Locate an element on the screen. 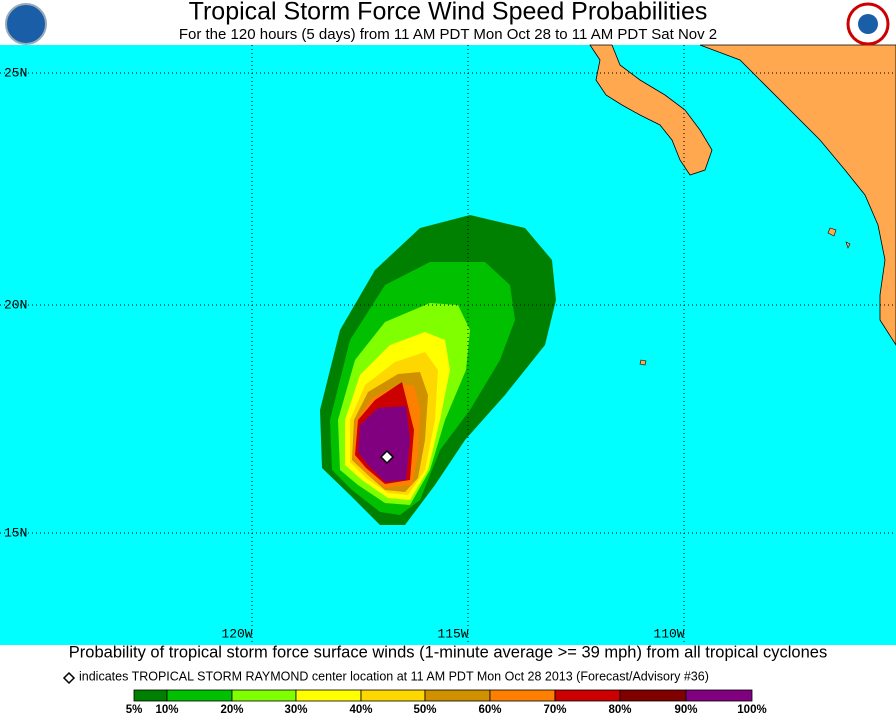 Image resolution: width=896 pixels, height=721 pixels. nws-logo-inner is located at coordinates (868, 24).